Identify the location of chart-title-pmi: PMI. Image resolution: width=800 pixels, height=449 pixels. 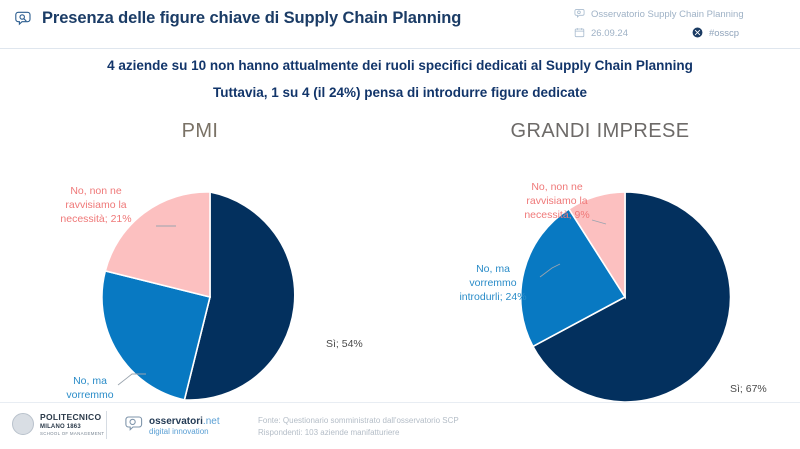
(200, 131).